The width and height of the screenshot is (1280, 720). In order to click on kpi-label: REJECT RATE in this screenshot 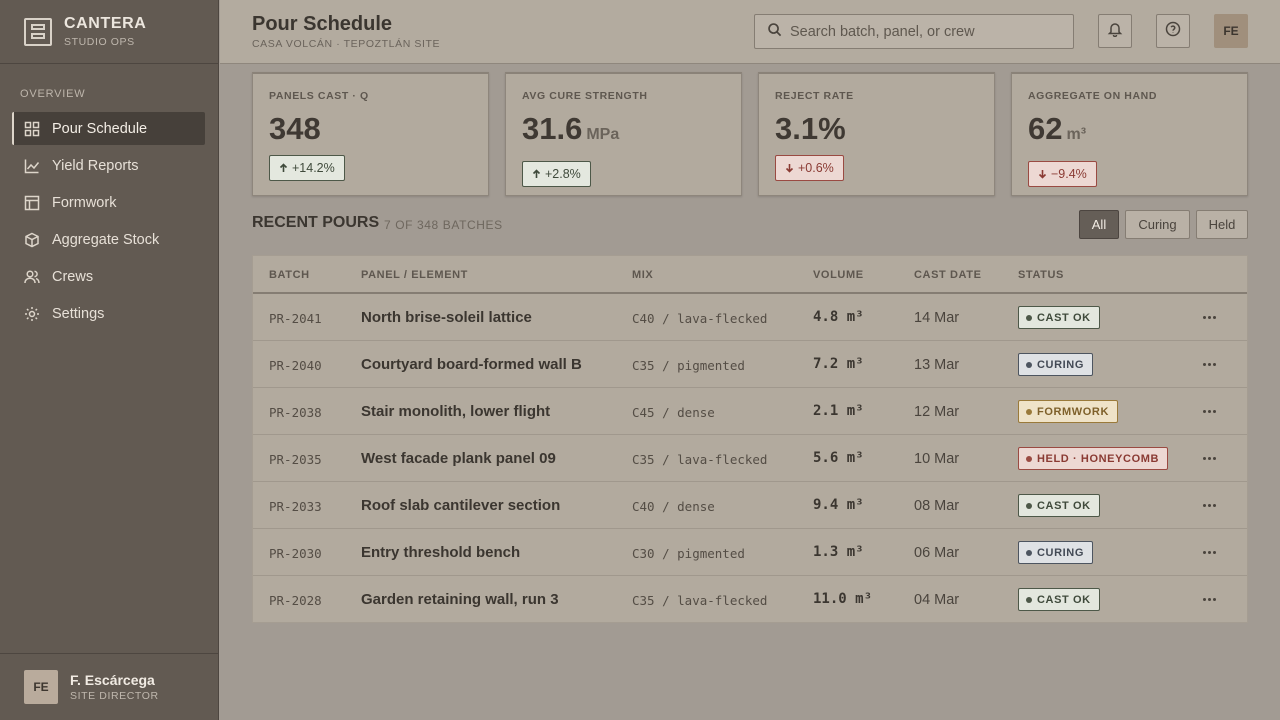, I will do `click(814, 96)`.